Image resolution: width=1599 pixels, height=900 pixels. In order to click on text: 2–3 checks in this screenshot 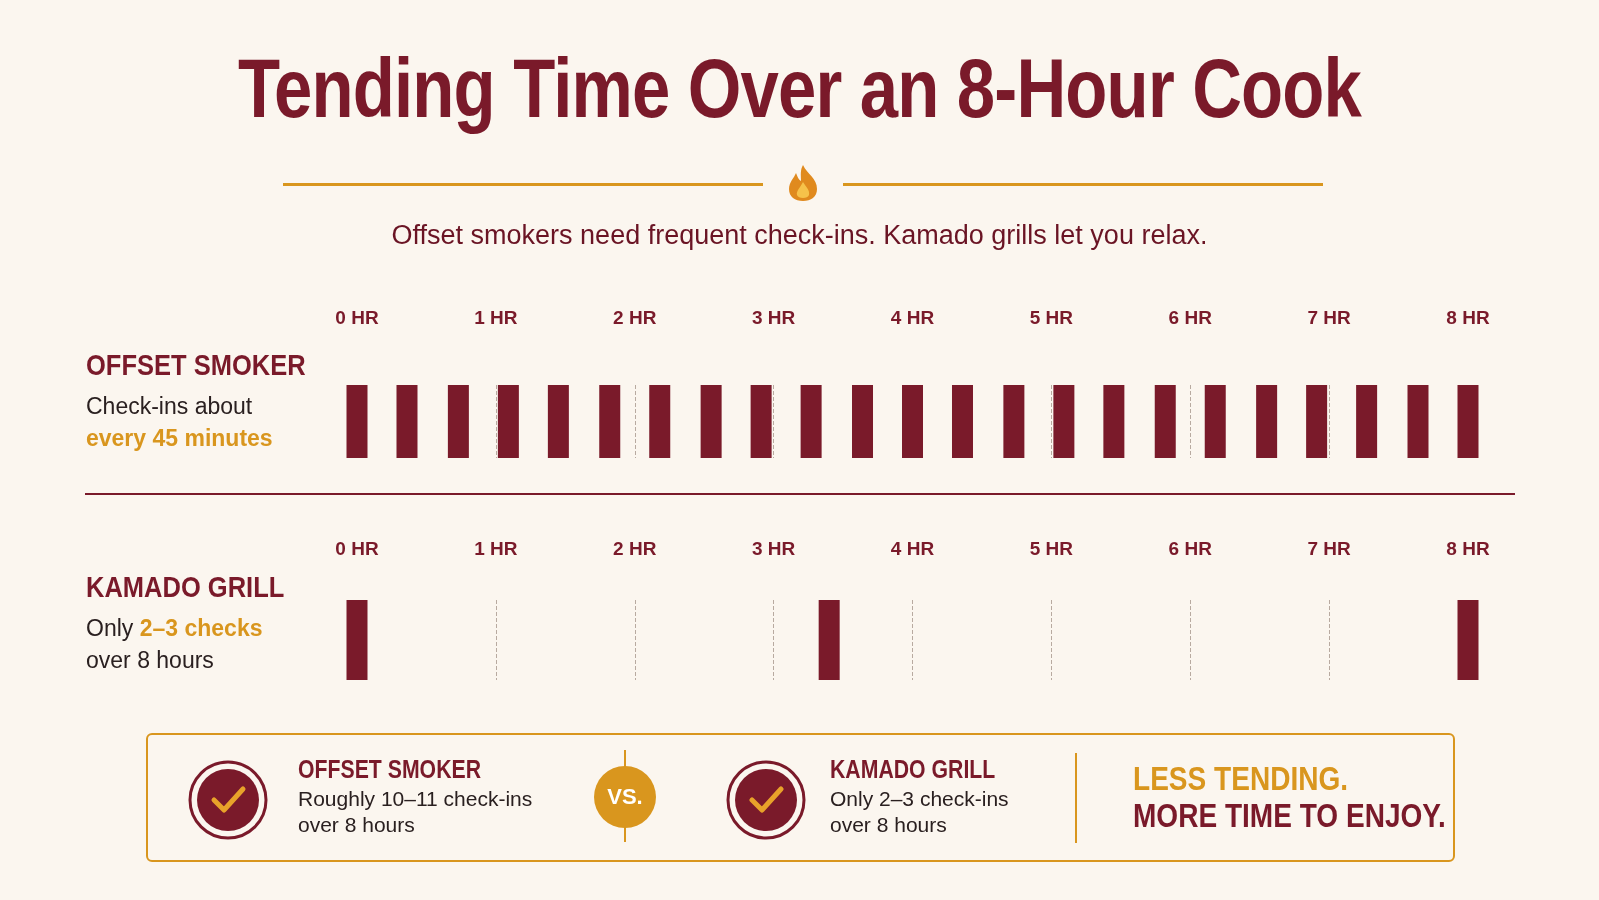, I will do `click(201, 628)`.